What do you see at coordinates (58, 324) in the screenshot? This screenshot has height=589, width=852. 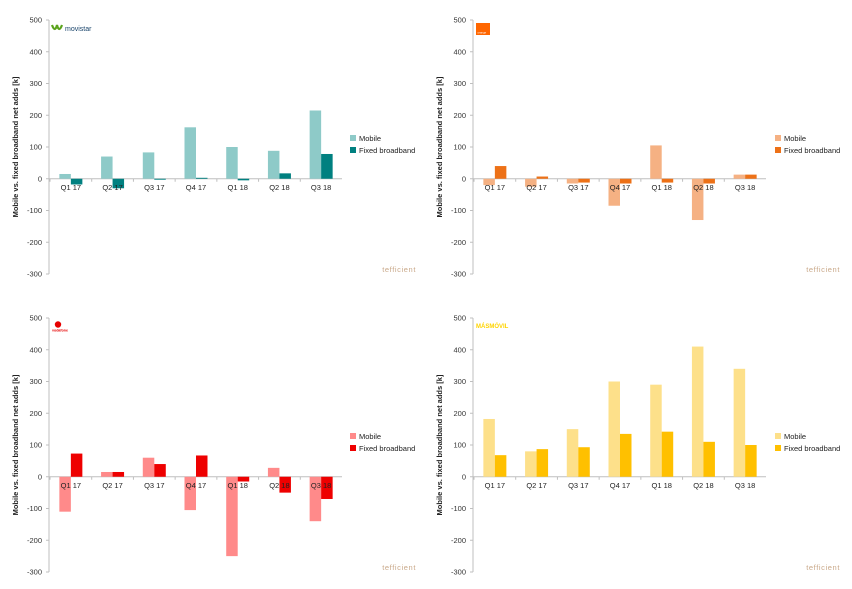 I see `vodafone-logo-icon` at bounding box center [58, 324].